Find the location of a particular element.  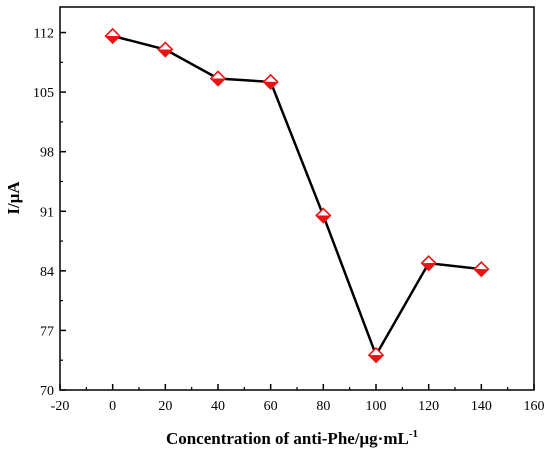

x-tick-label: 0 is located at coordinates (112, 406).